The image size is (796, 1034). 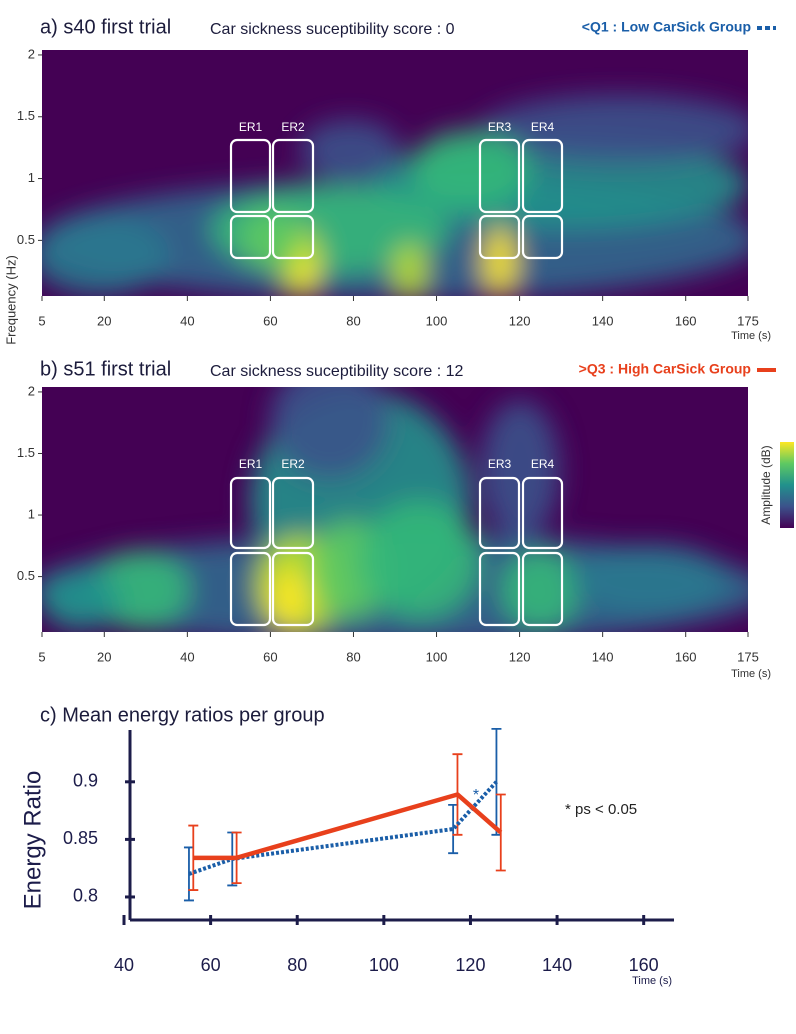 What do you see at coordinates (32, 840) in the screenshot?
I see `y-axis-label: Energy Ratio` at bounding box center [32, 840].